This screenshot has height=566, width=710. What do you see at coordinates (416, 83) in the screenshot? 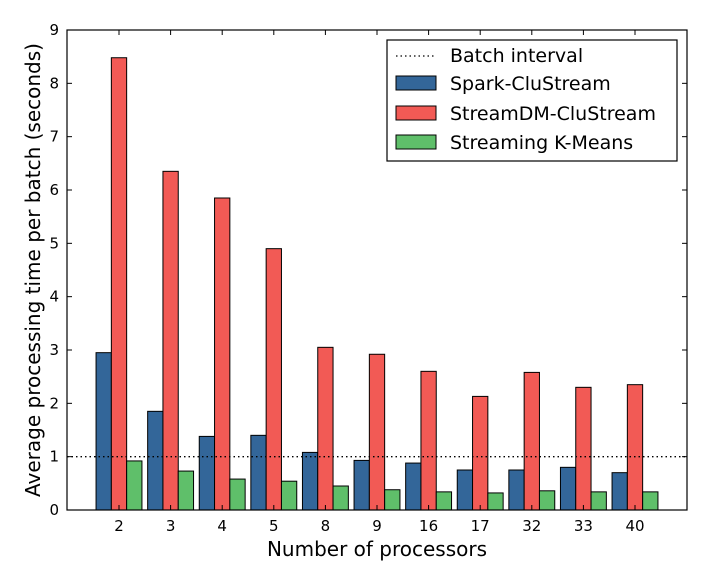
I see `legend-spark-clustream-swatch` at bounding box center [416, 83].